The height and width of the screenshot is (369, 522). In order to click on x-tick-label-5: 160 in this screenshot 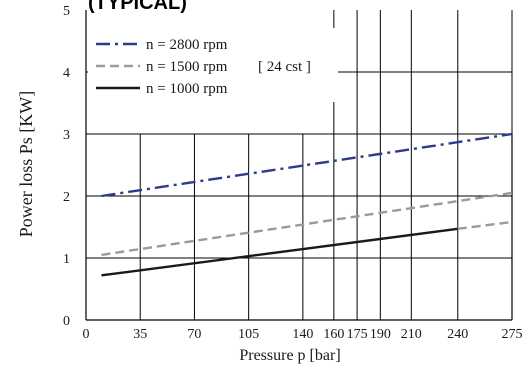, I will do `click(333, 334)`.